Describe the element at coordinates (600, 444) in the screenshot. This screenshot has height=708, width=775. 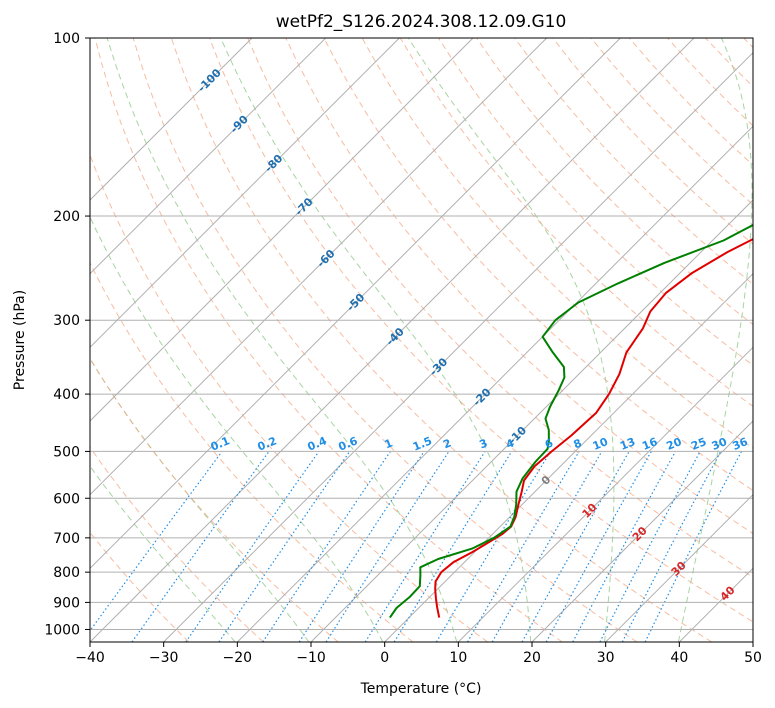
I see `mixing-ratio-label: 10` at that location.